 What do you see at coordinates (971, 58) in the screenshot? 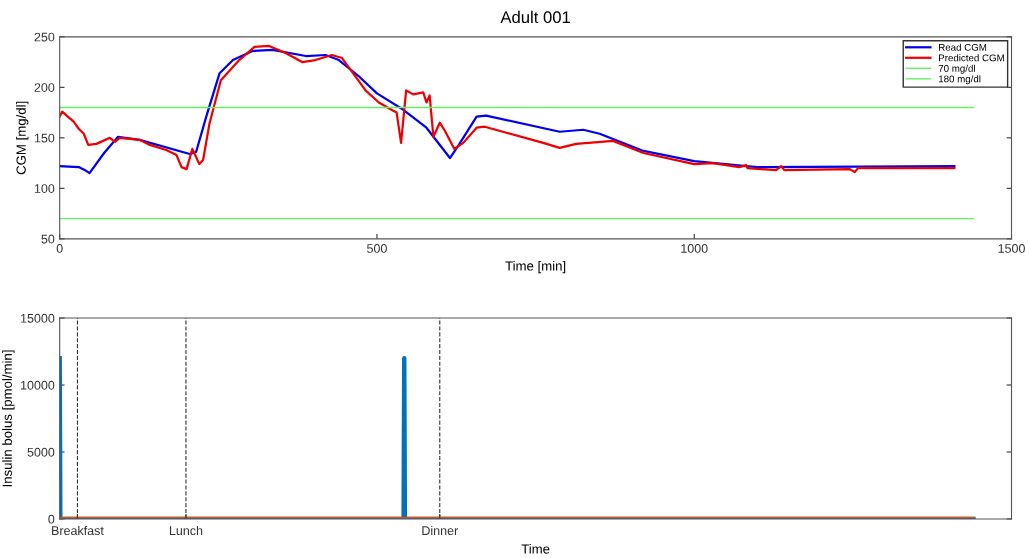
I see `legend-label: Predicted CGM` at bounding box center [971, 58].